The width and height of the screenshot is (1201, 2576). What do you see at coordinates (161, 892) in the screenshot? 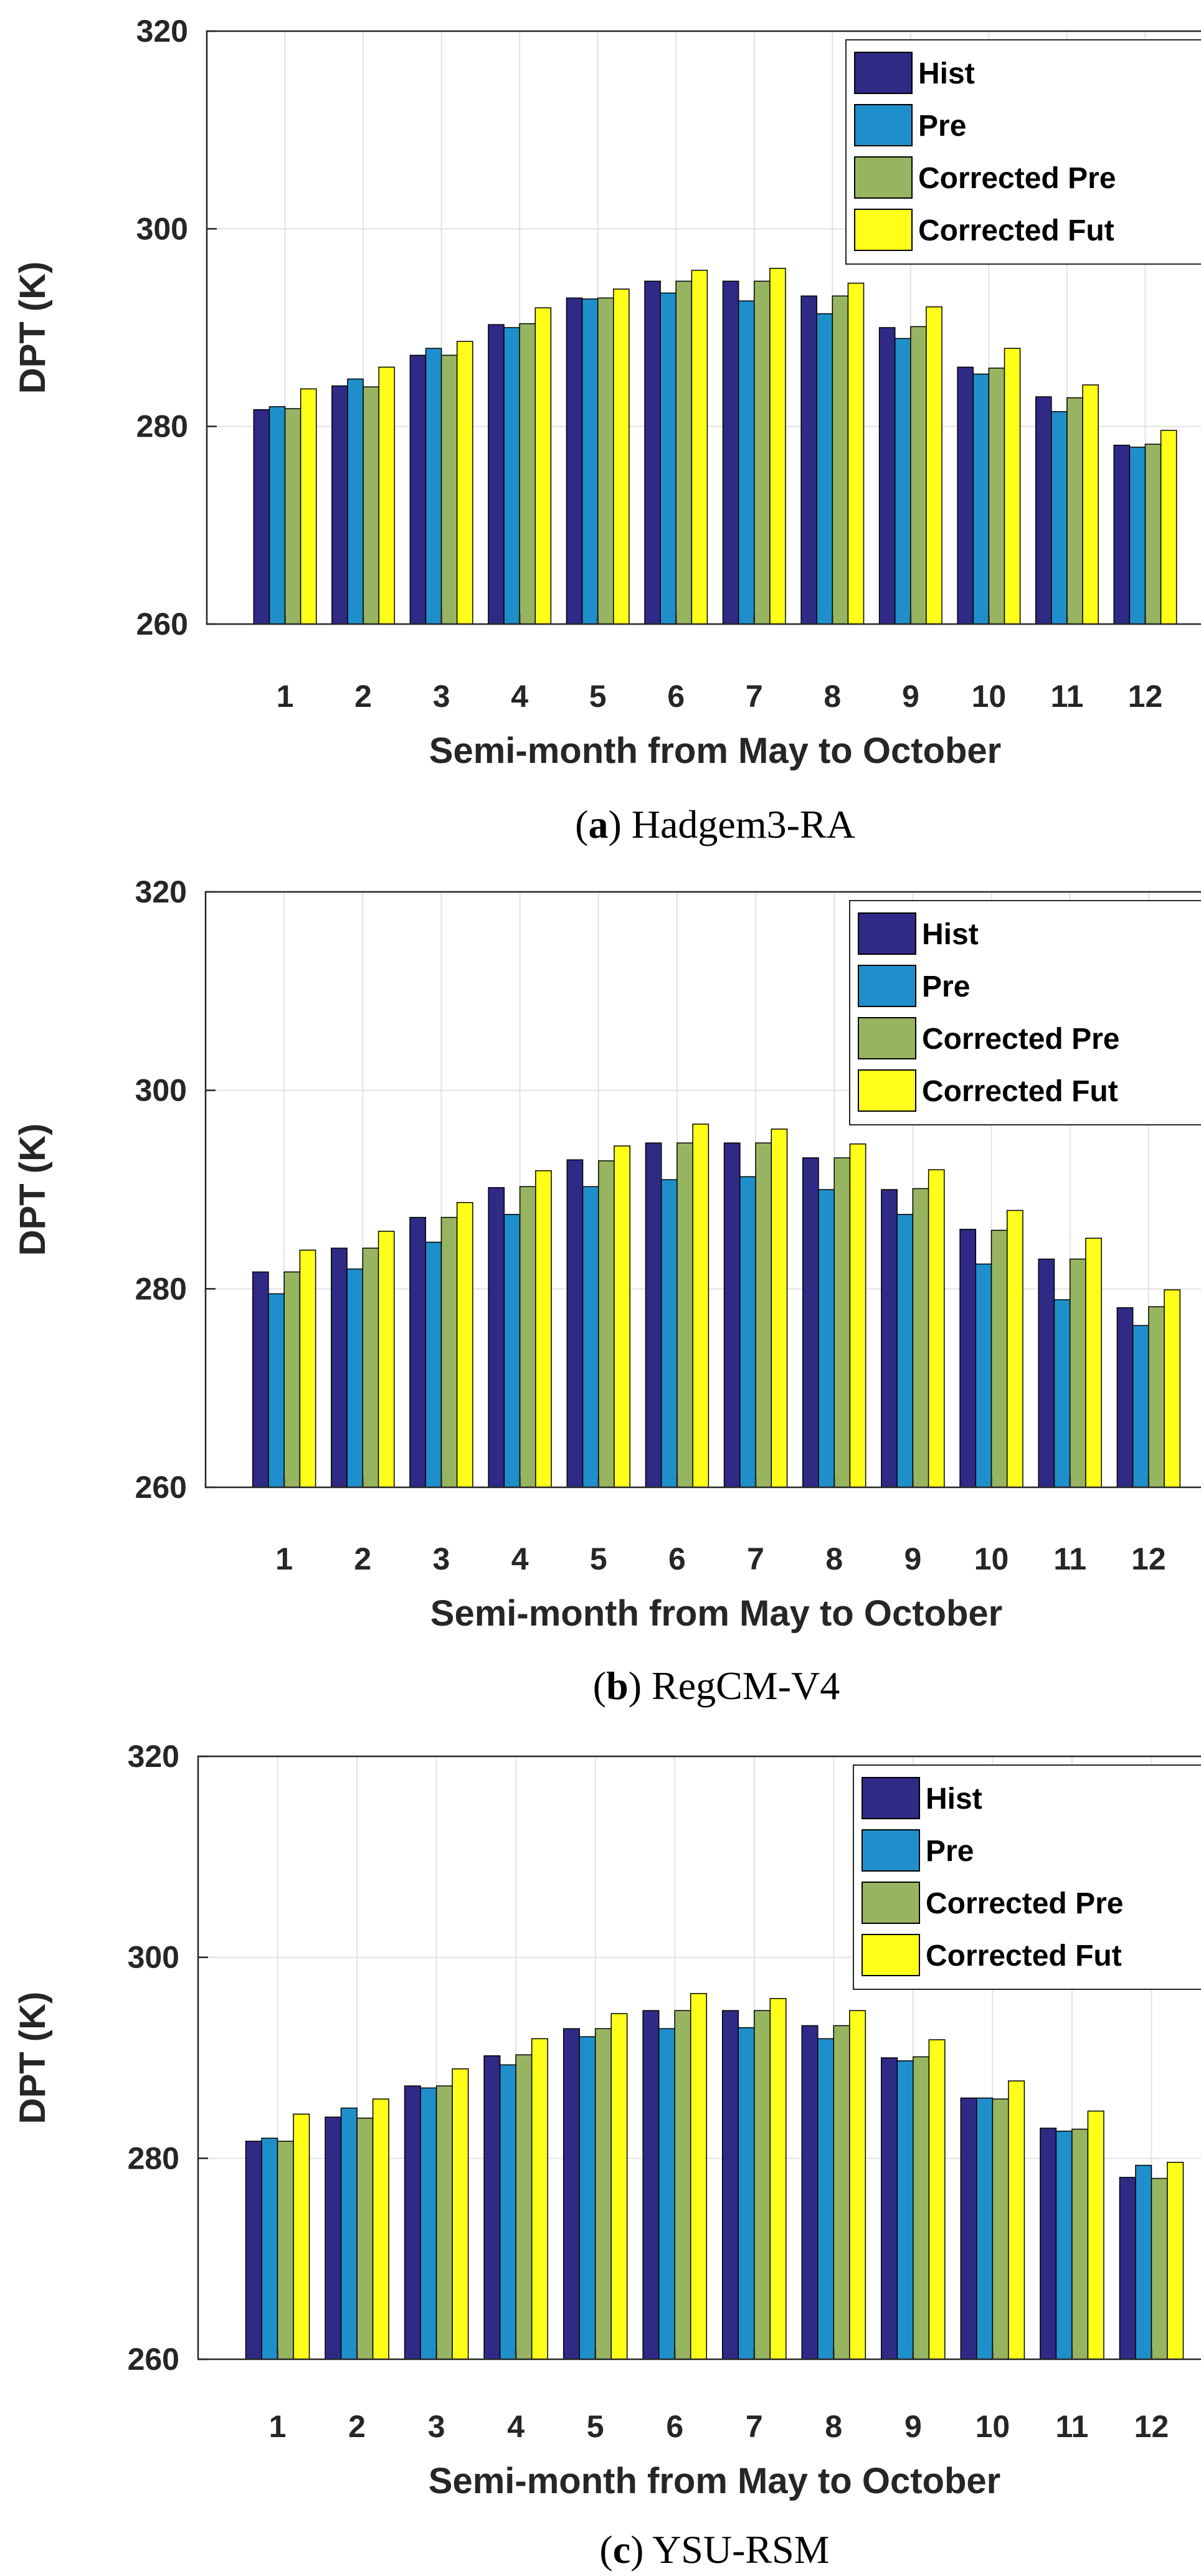
I see `y-tick-label: 320` at bounding box center [161, 892].